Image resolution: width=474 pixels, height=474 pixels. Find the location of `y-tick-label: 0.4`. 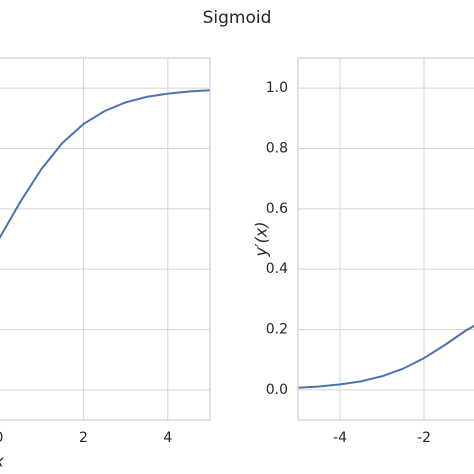

y-tick-label: 0.4 is located at coordinates (277, 269).